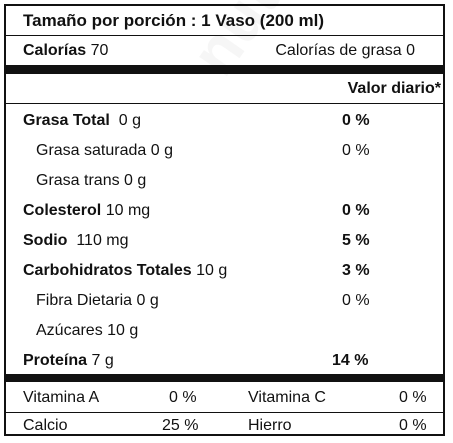  I want to click on nutrient-row-proteina: Proteína 7 g, so click(68, 361).